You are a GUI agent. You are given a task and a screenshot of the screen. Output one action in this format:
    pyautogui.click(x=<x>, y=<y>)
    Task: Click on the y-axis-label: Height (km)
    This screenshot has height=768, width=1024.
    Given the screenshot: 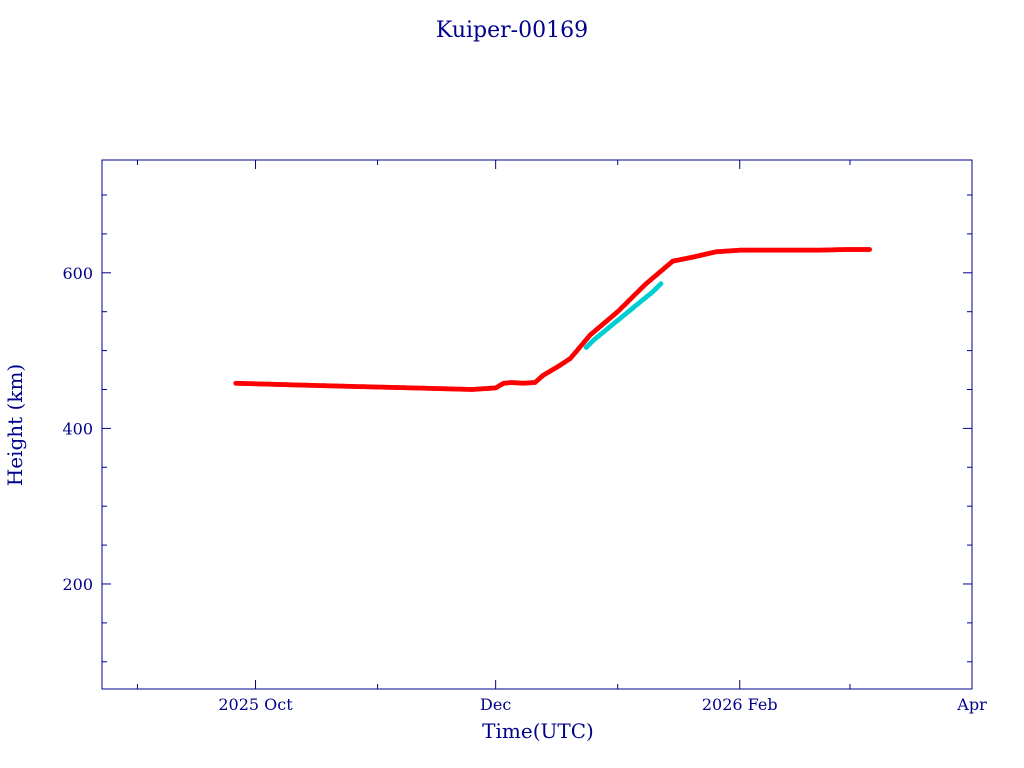 What is the action you would take?
    pyautogui.click(x=15, y=425)
    